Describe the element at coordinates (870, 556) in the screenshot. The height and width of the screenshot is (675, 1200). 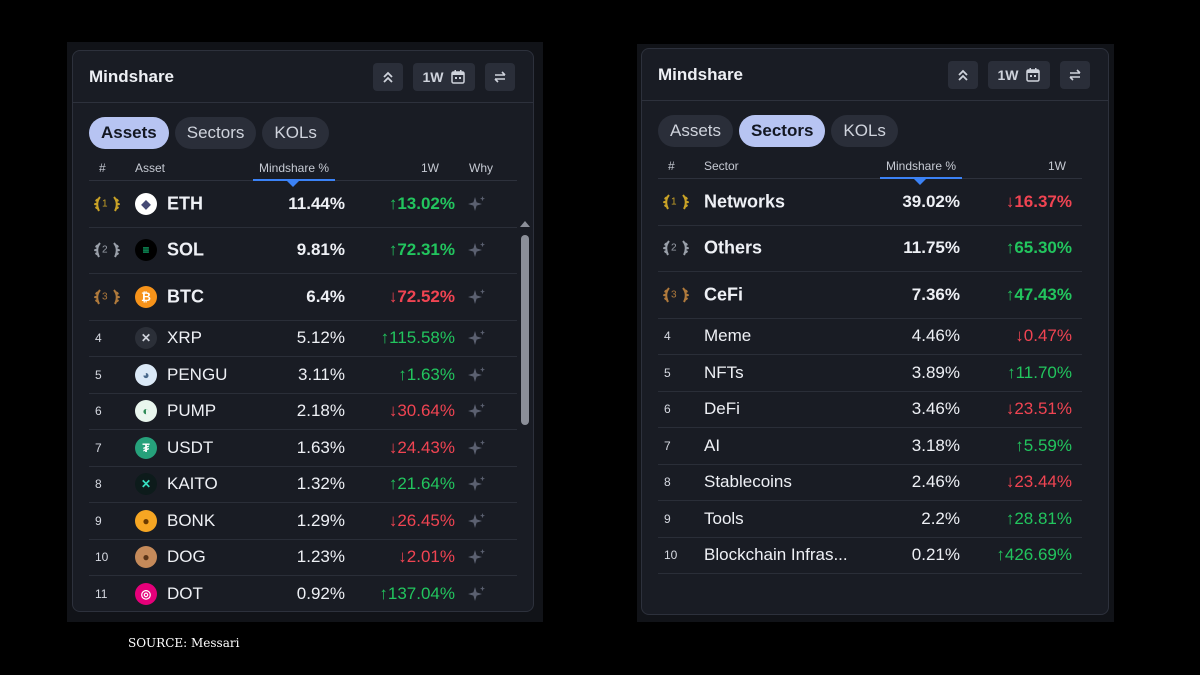
I see `table-row: 10 Blockchain Infras... 0.21% ↑426.69%` at that location.